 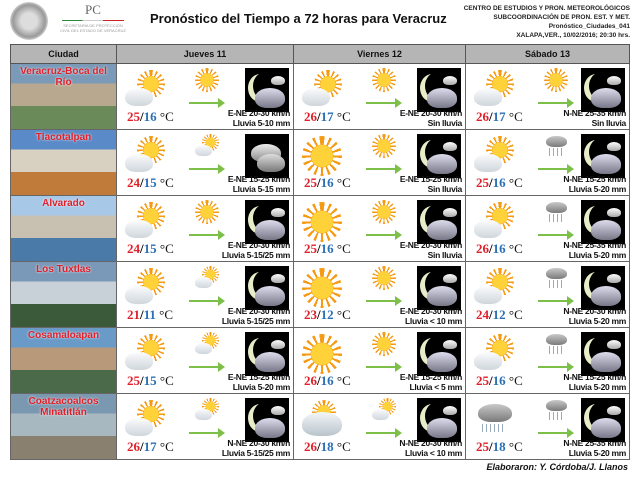 What do you see at coordinates (63, 426) in the screenshot?
I see `city-cell: Coatzacoalcos Minatitlán` at bounding box center [63, 426].